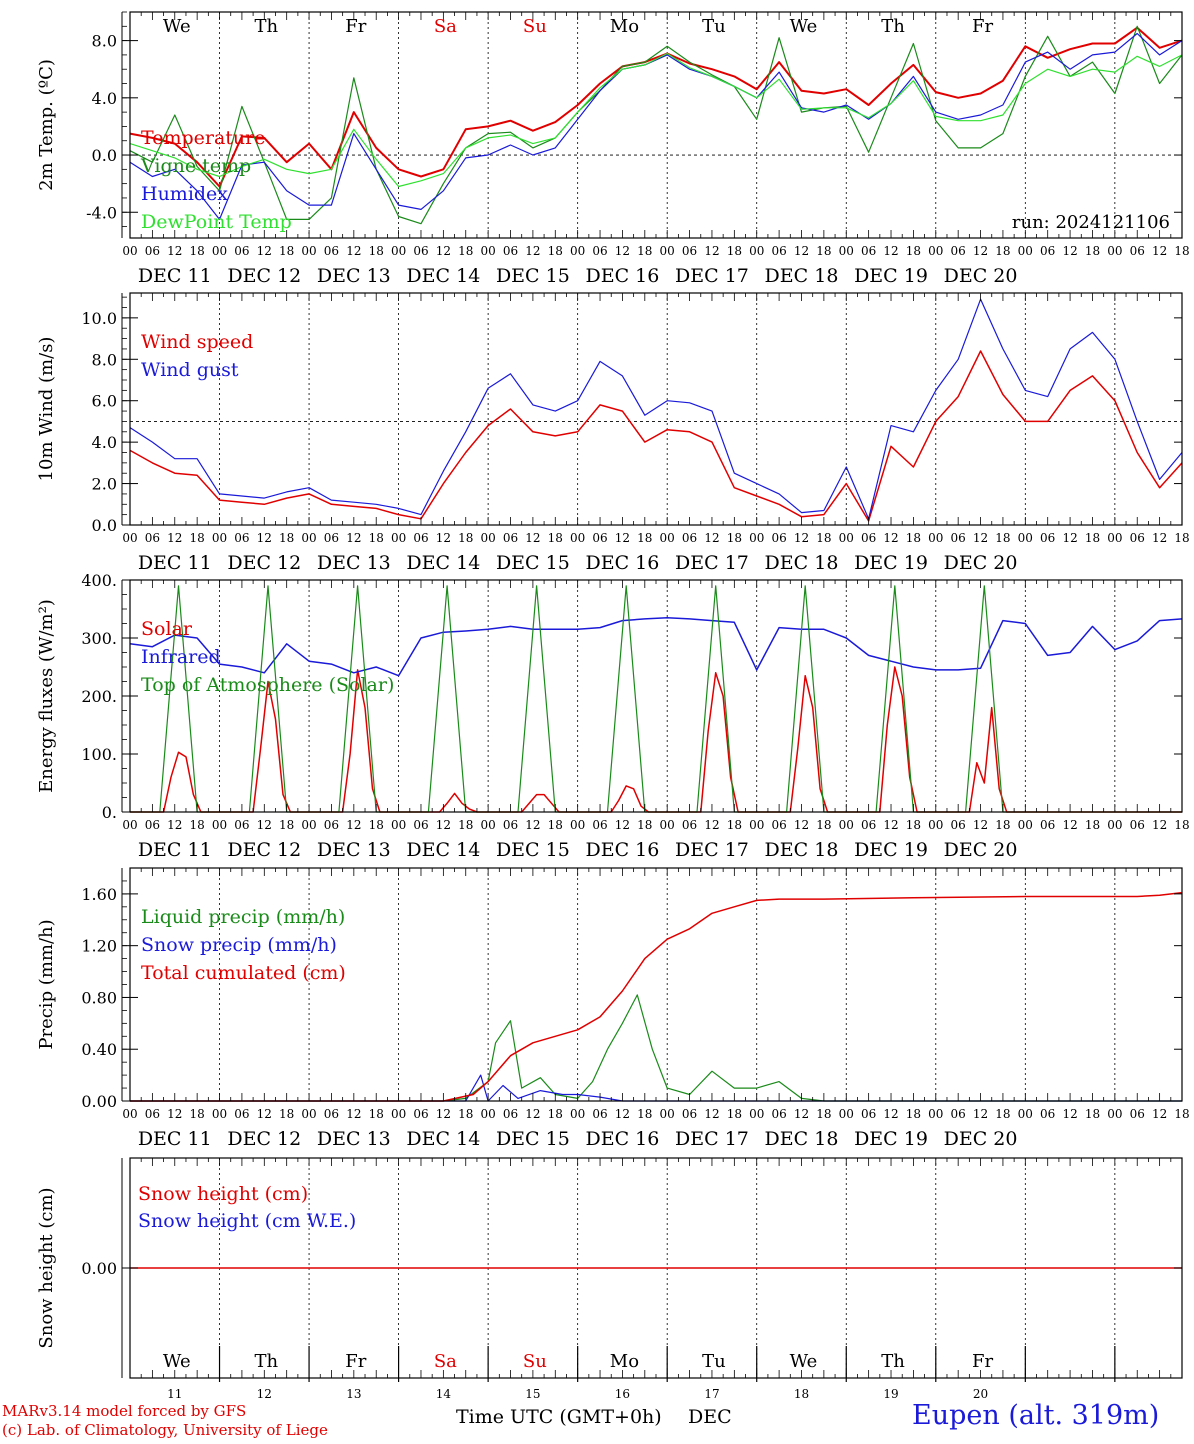  What do you see at coordinates (124, 1411) in the screenshot?
I see `model-credit: MARv3.14 model forced by GFS` at bounding box center [124, 1411].